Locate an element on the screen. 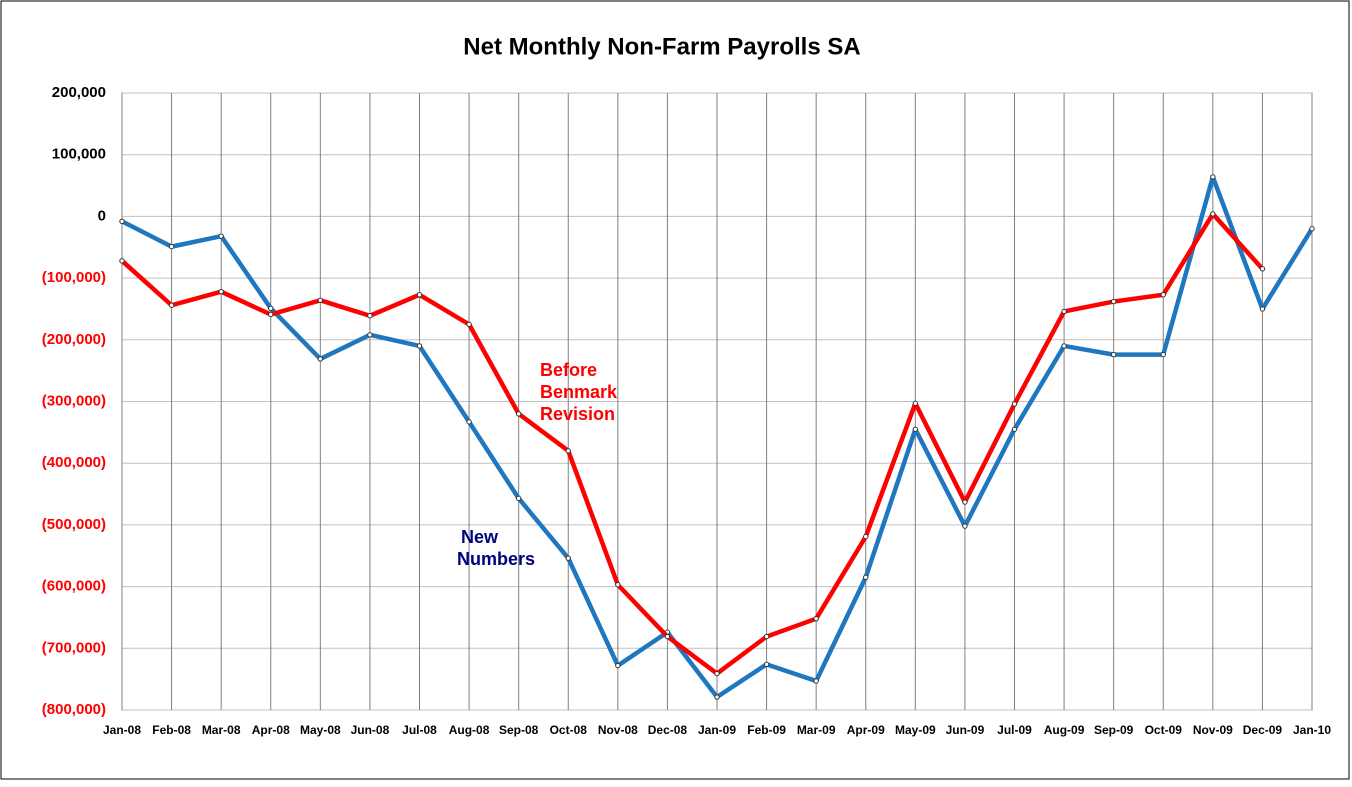  y-tick-label: (200,000) is located at coordinates (74, 339).